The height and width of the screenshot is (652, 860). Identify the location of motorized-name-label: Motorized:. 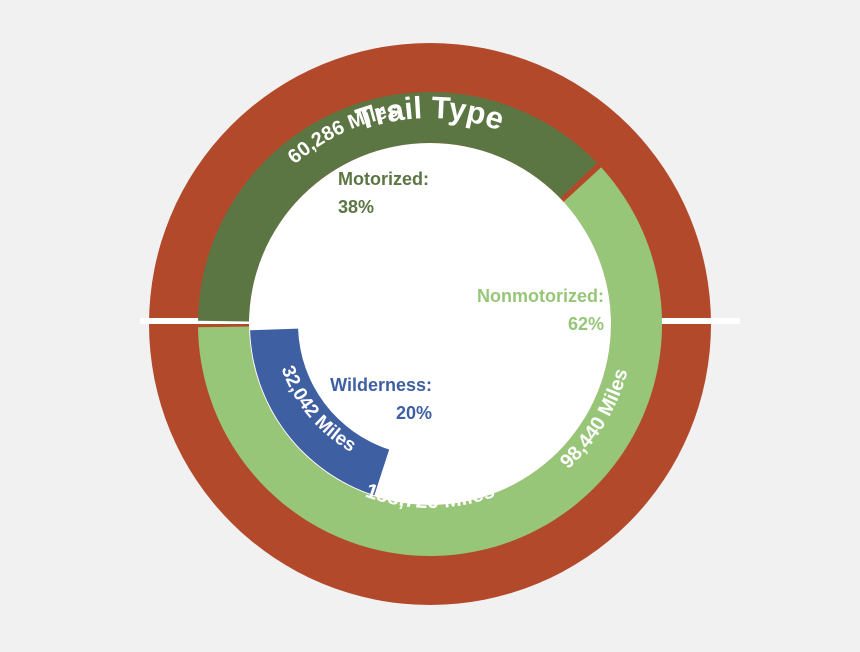
(383, 179).